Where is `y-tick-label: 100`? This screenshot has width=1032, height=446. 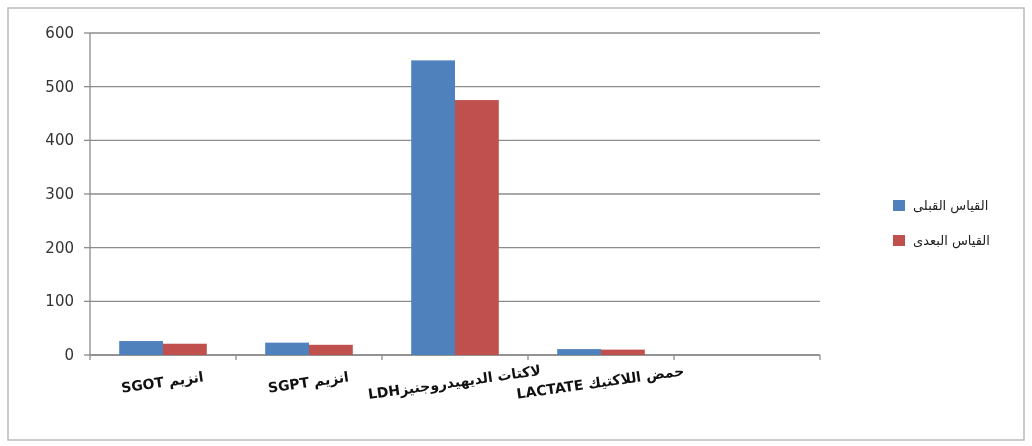 y-tick-label: 100 is located at coordinates (59, 301).